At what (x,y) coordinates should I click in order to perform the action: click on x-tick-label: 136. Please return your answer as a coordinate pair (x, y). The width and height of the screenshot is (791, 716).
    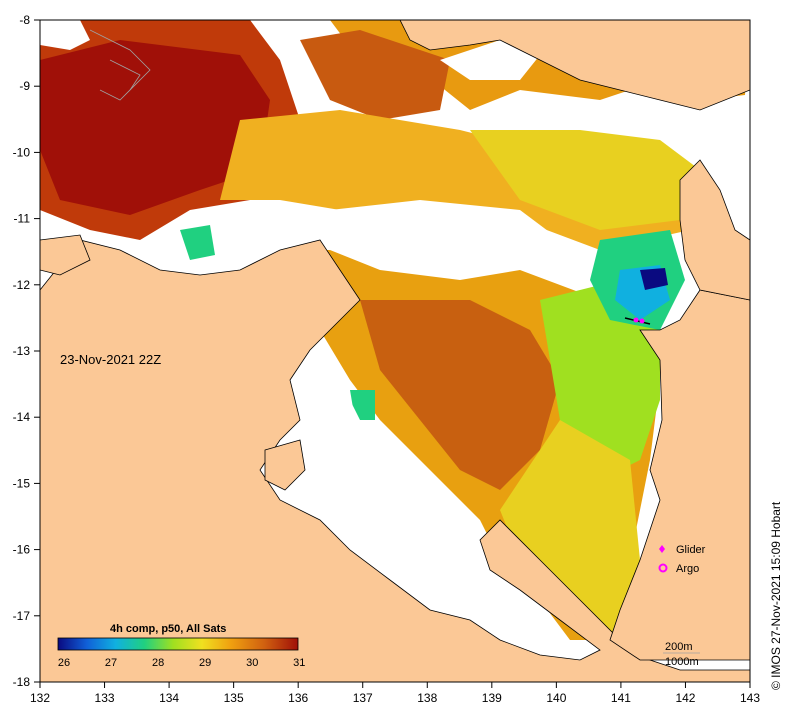
    Looking at the image, I should click on (298, 698).